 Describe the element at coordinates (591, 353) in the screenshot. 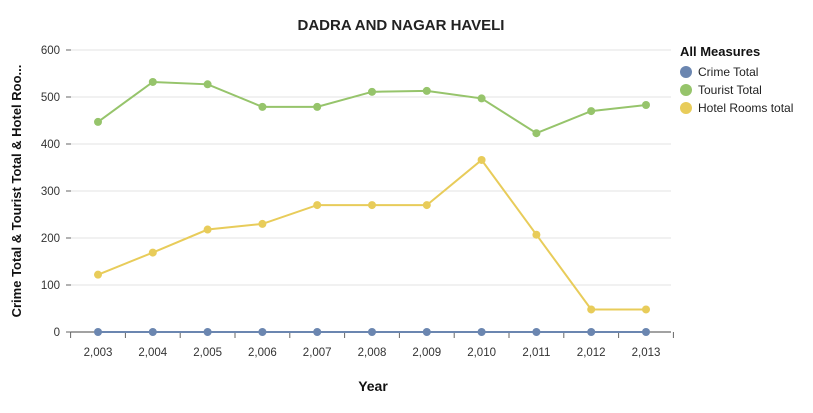

I see `x-tick-label: 2,012` at that location.